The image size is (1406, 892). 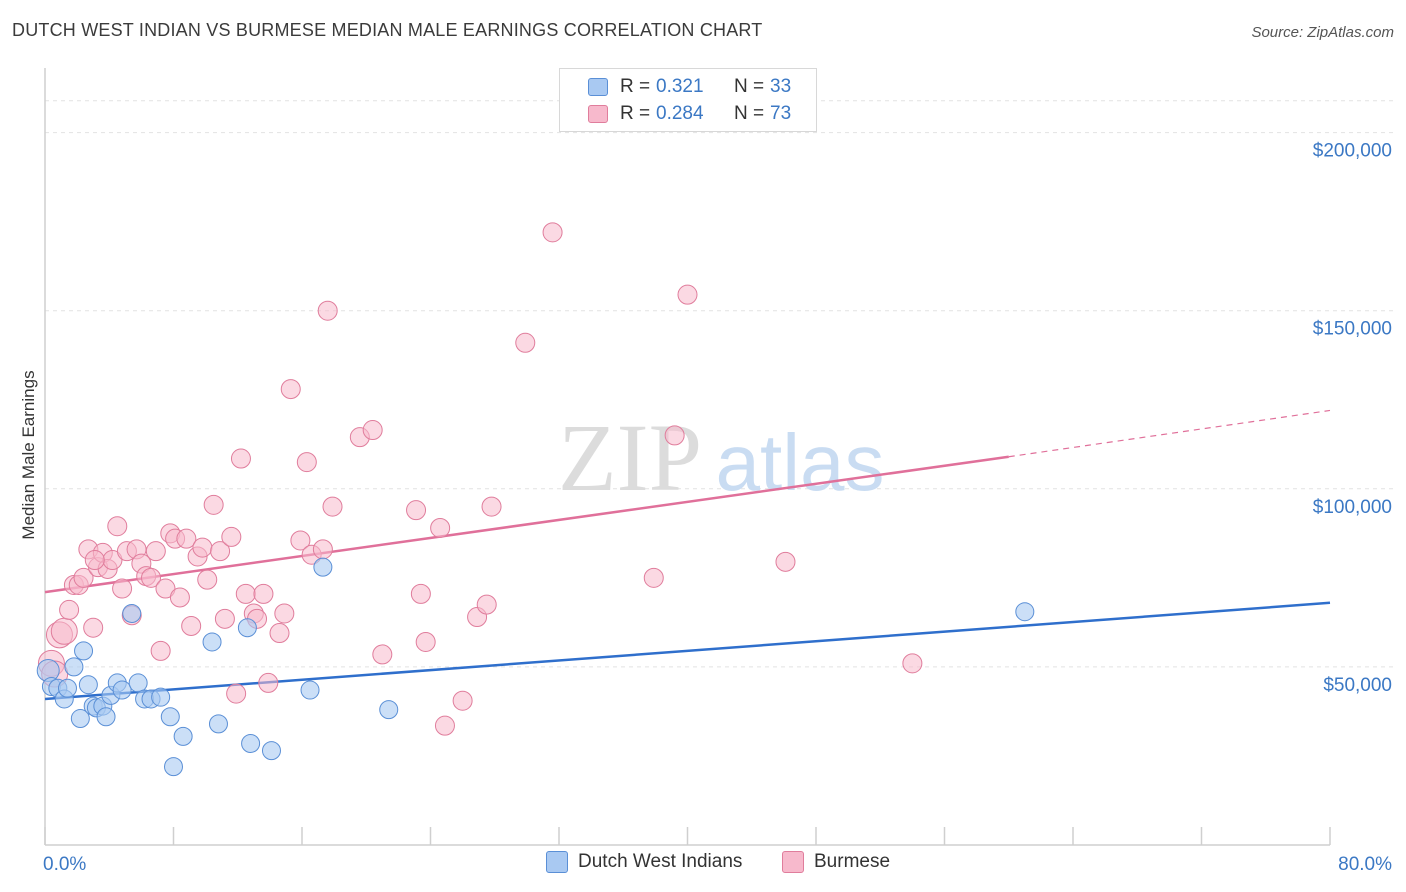 What do you see at coordinates (598, 114) in the screenshot?
I see `legend-swatch-pink` at bounding box center [598, 114].